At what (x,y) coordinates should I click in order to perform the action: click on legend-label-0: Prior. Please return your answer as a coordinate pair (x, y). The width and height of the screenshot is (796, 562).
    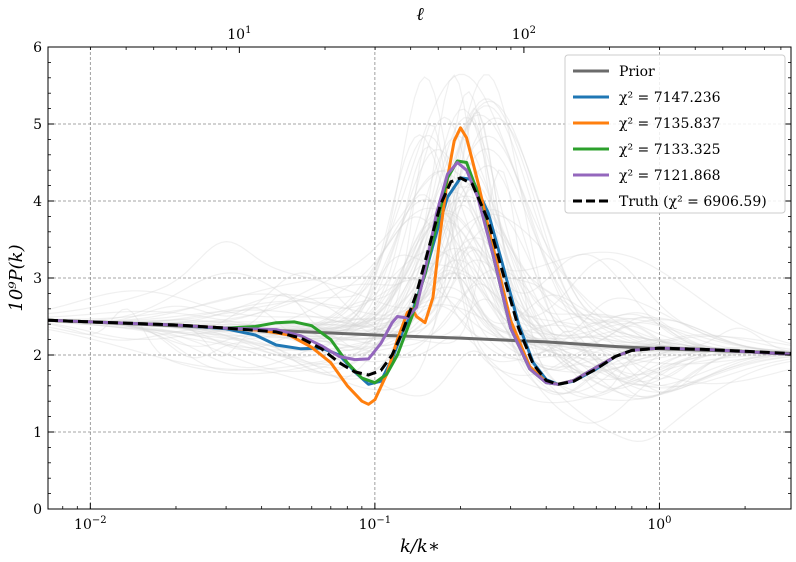
    Looking at the image, I should click on (637, 72).